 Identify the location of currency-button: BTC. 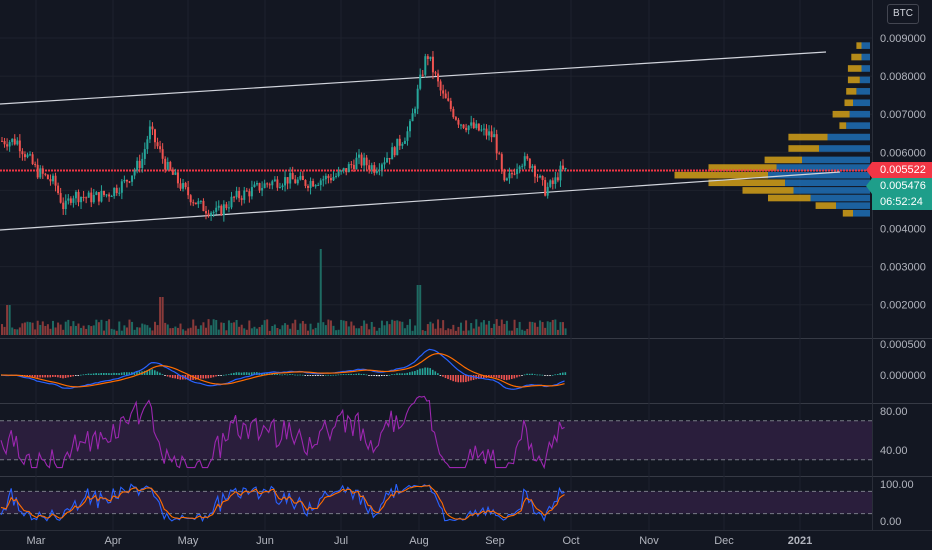
(903, 14).